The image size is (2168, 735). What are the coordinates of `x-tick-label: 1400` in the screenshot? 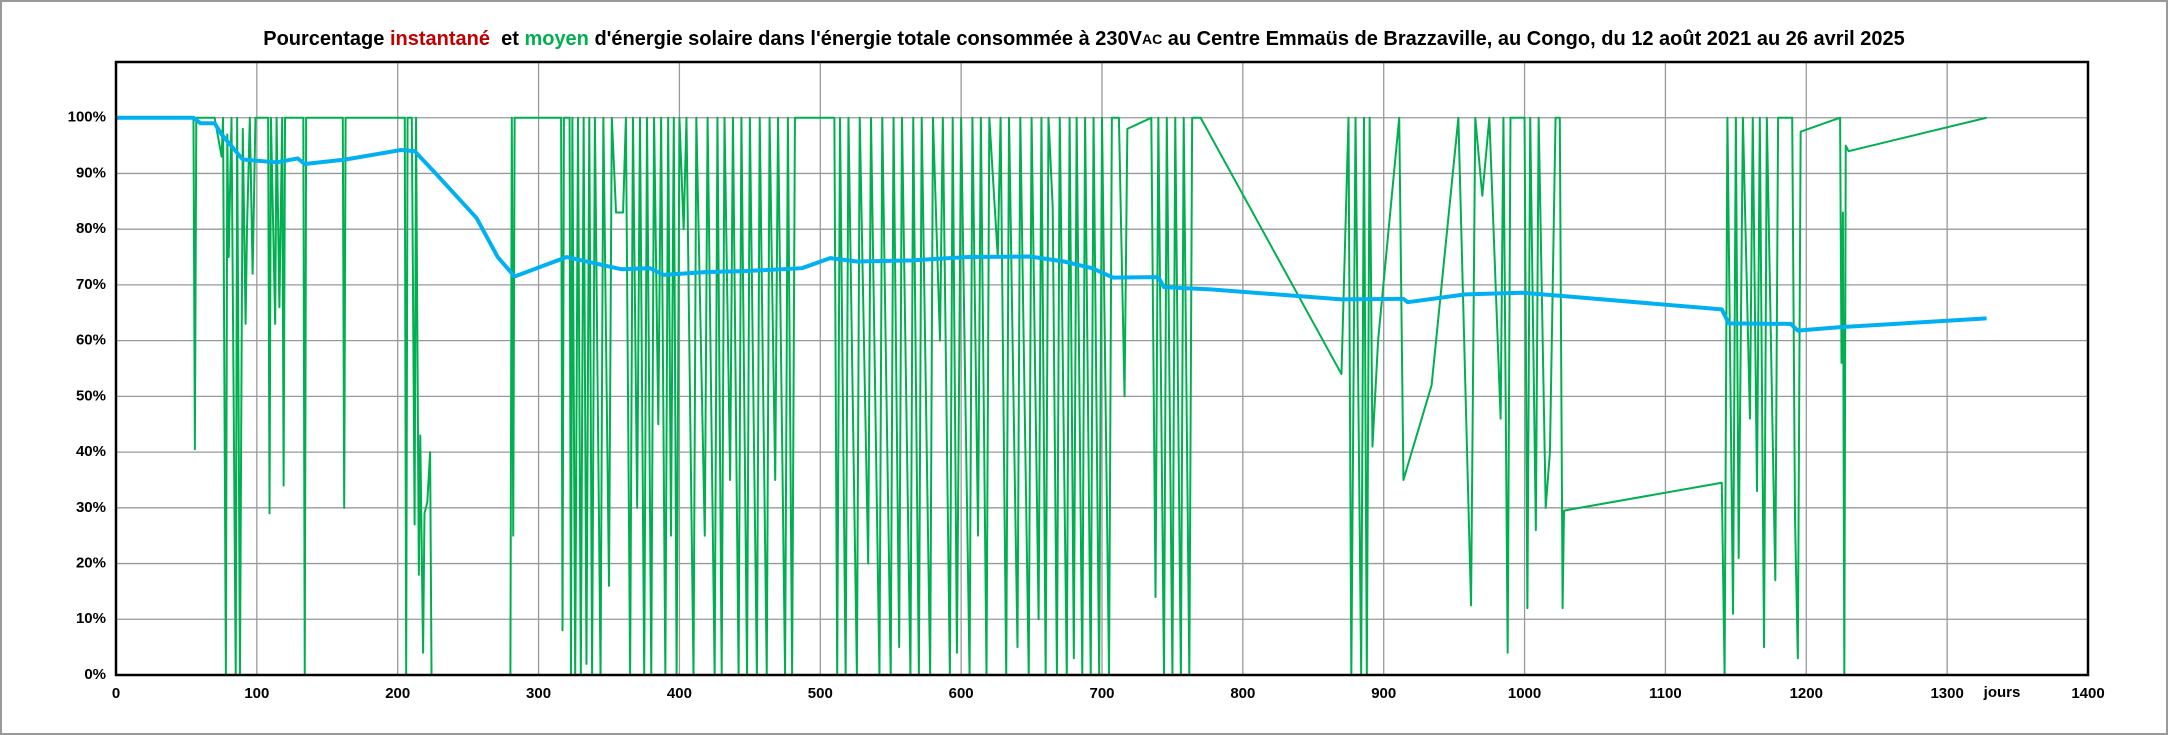 It's located at (2087, 693).